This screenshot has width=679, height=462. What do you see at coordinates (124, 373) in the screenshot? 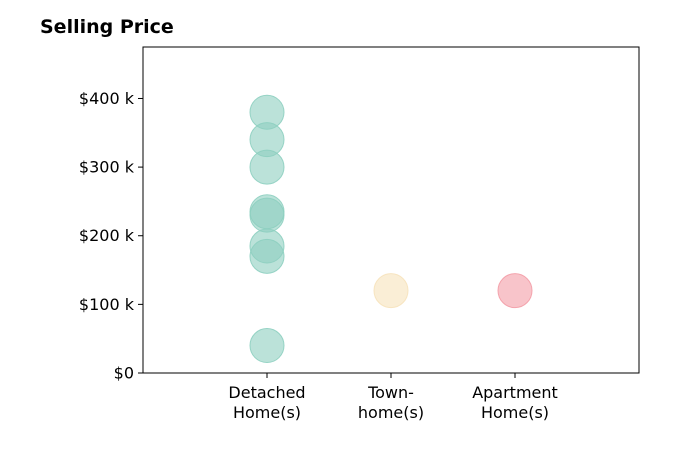
I see `y-tick-label: $0` at bounding box center [124, 373].